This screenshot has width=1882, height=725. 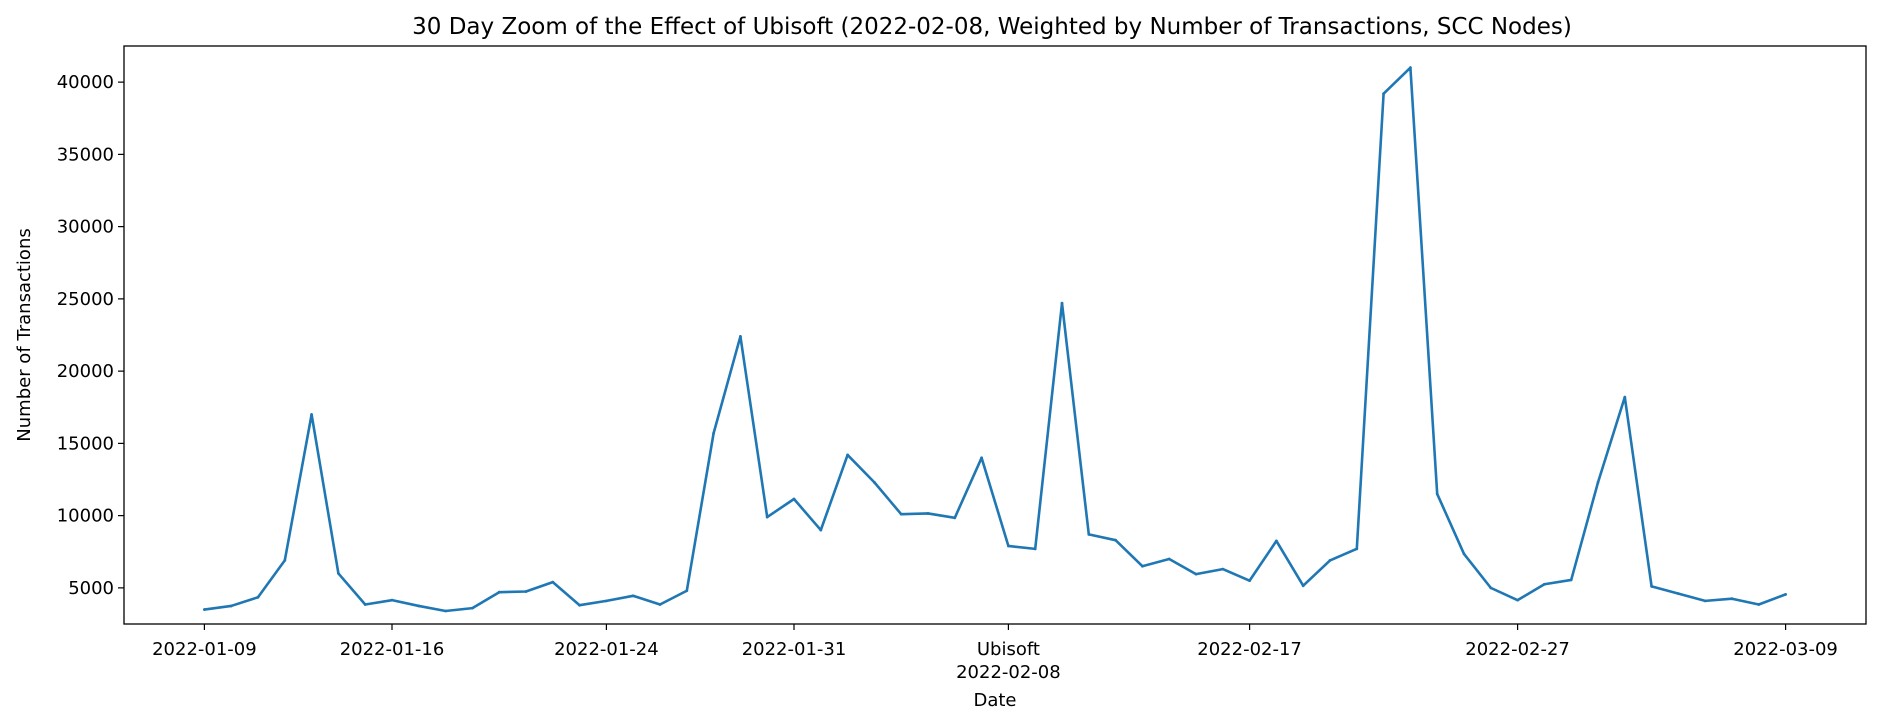 I want to click on x-tick-annotation: Ubisoft, so click(x=1008, y=649).